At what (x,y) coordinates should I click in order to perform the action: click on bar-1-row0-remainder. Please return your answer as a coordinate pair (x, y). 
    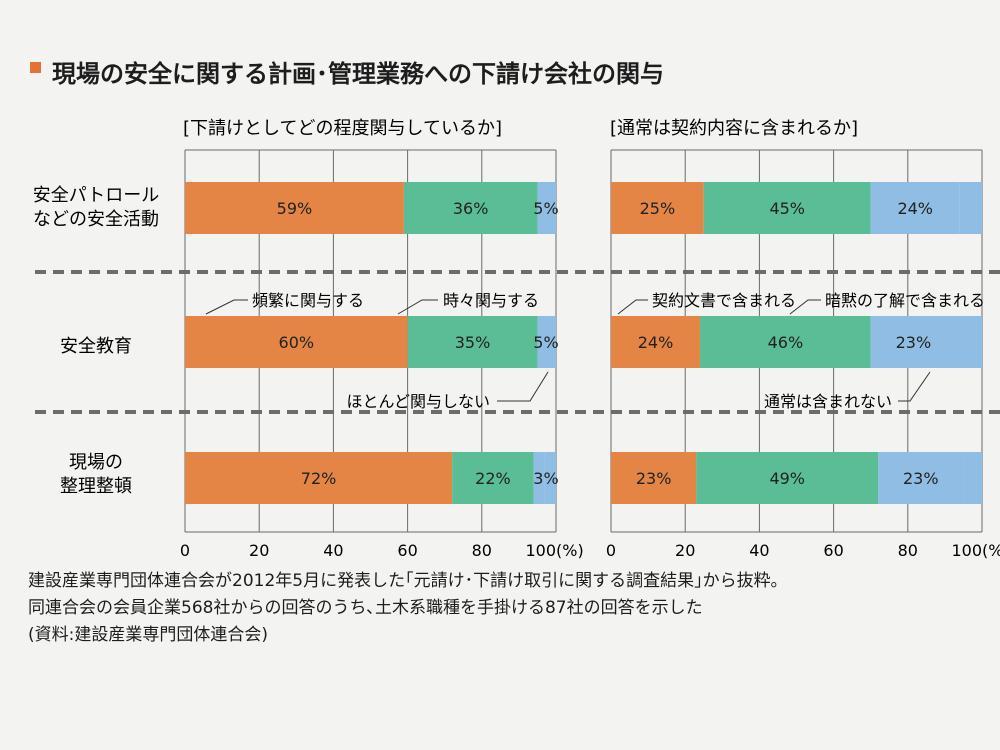
    Looking at the image, I should click on (970, 208).